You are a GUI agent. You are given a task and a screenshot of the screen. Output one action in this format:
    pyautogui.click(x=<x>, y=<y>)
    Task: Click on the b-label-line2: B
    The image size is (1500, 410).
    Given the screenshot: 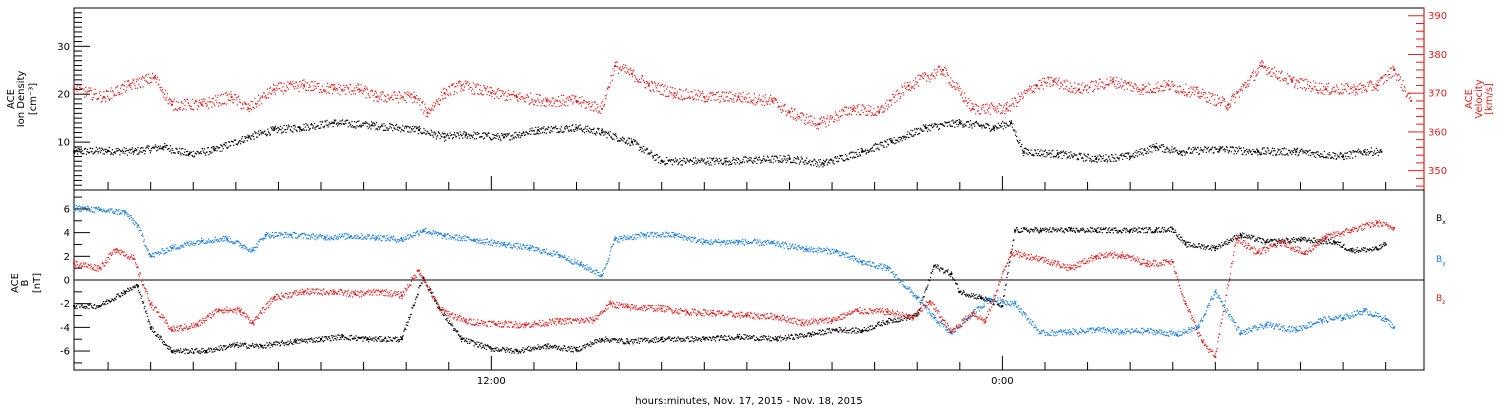 What is the action you would take?
    pyautogui.click(x=25, y=282)
    